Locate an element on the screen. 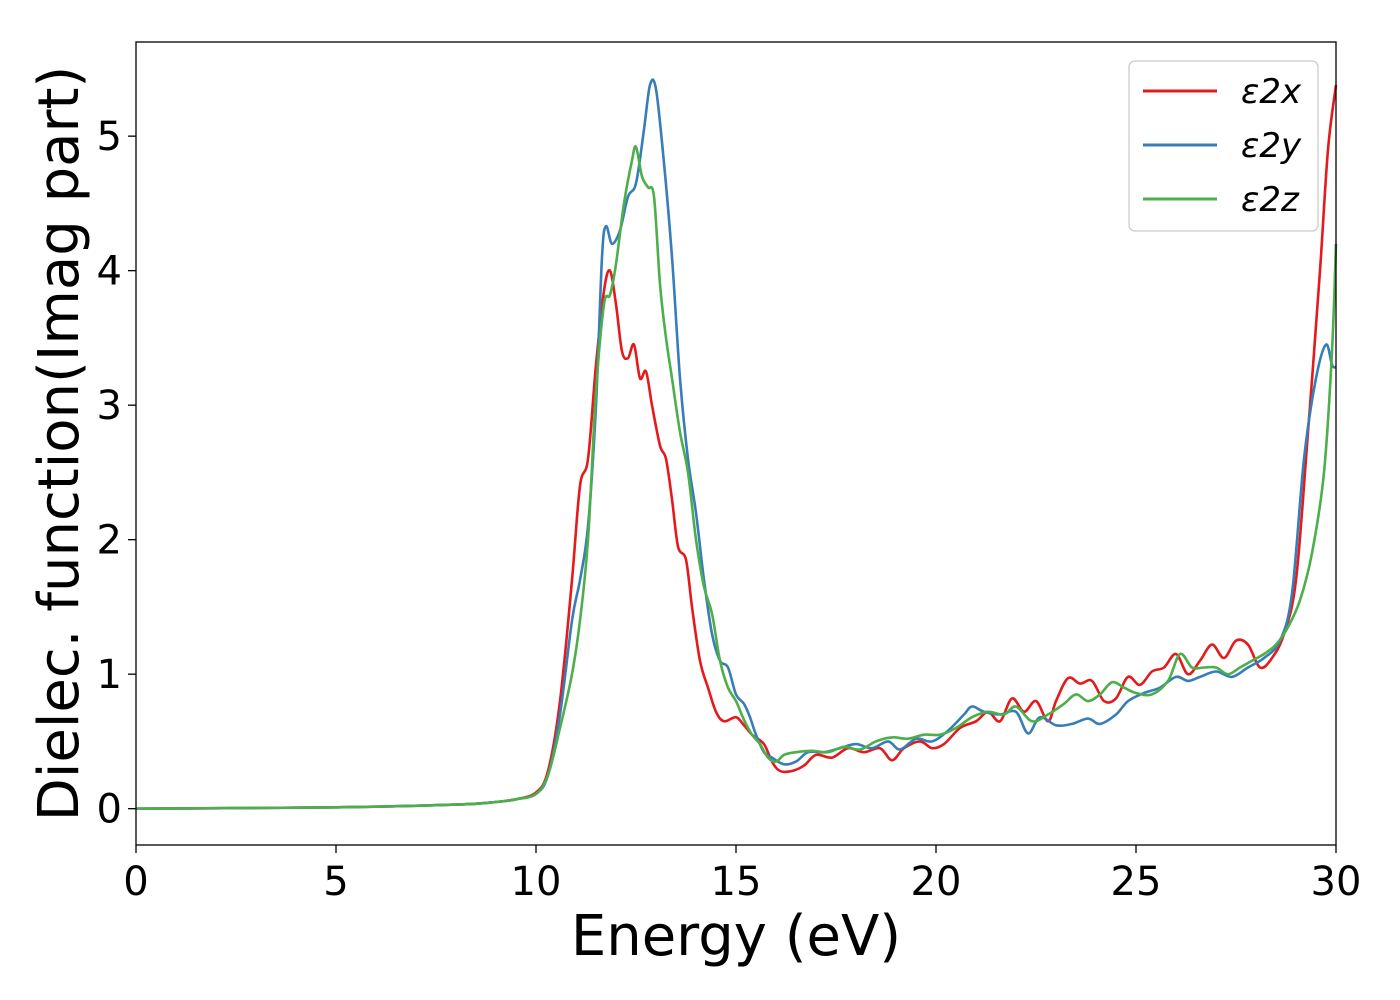 The width and height of the screenshot is (1400, 1000). x-axis-ticks: 0 5 10 15 20 25 30 is located at coordinates (742, 875).